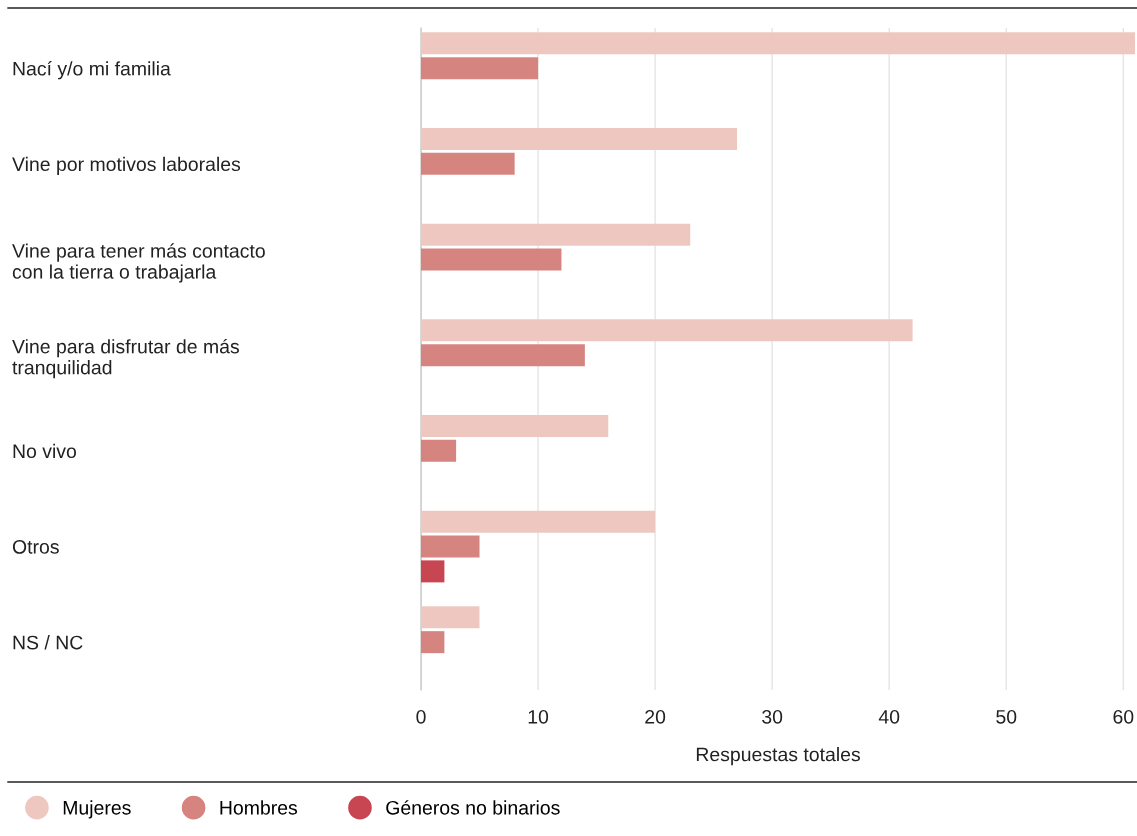 The height and width of the screenshot is (836, 1137). I want to click on y-tick-label: Vine por motivos laborales, so click(126, 165).